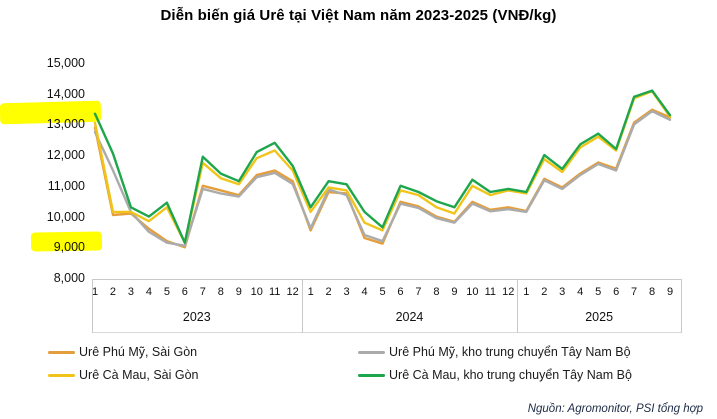 This screenshot has height=419, width=717. I want to click on legend-label: Urê Phú Mỹ, kho trung chuyển Tây Nam Bộ, so click(510, 352).